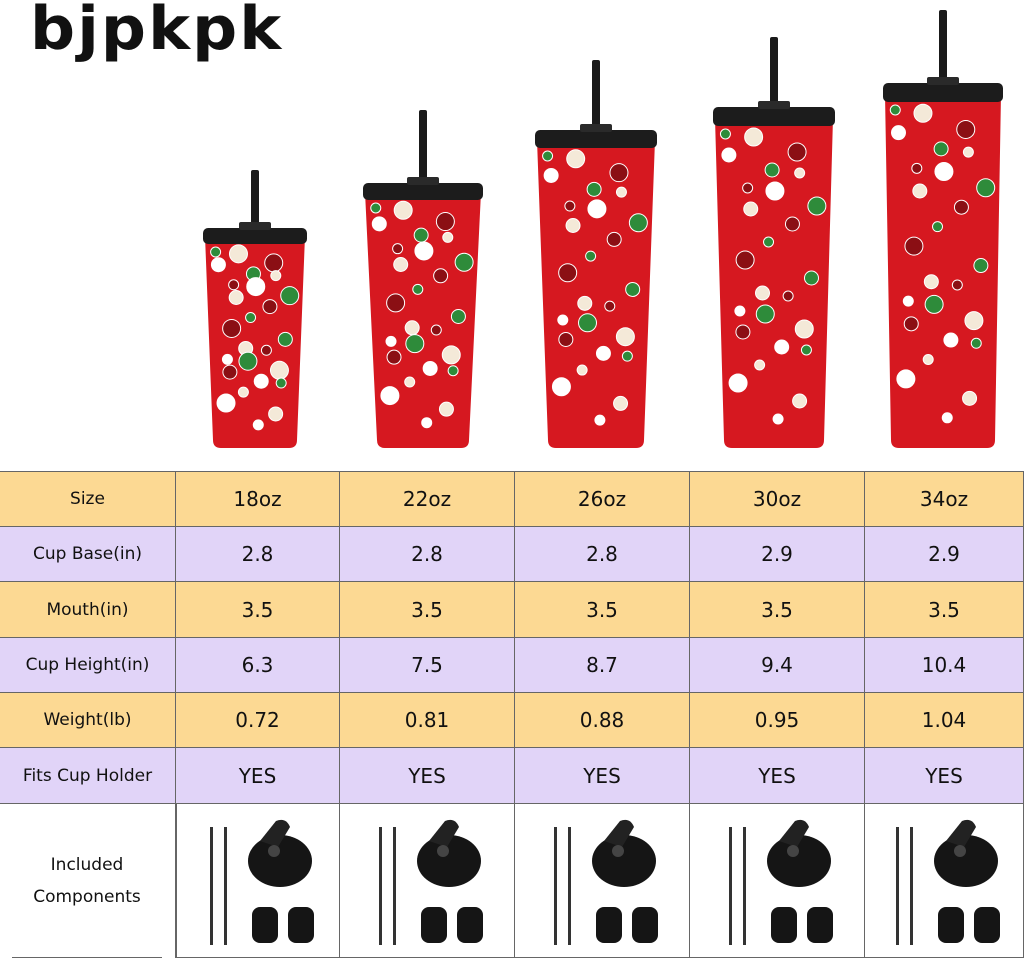 The height and width of the screenshot is (958, 1024). Describe the element at coordinates (157, 32) in the screenshot. I see `brand-logo: bjpkpk` at that location.